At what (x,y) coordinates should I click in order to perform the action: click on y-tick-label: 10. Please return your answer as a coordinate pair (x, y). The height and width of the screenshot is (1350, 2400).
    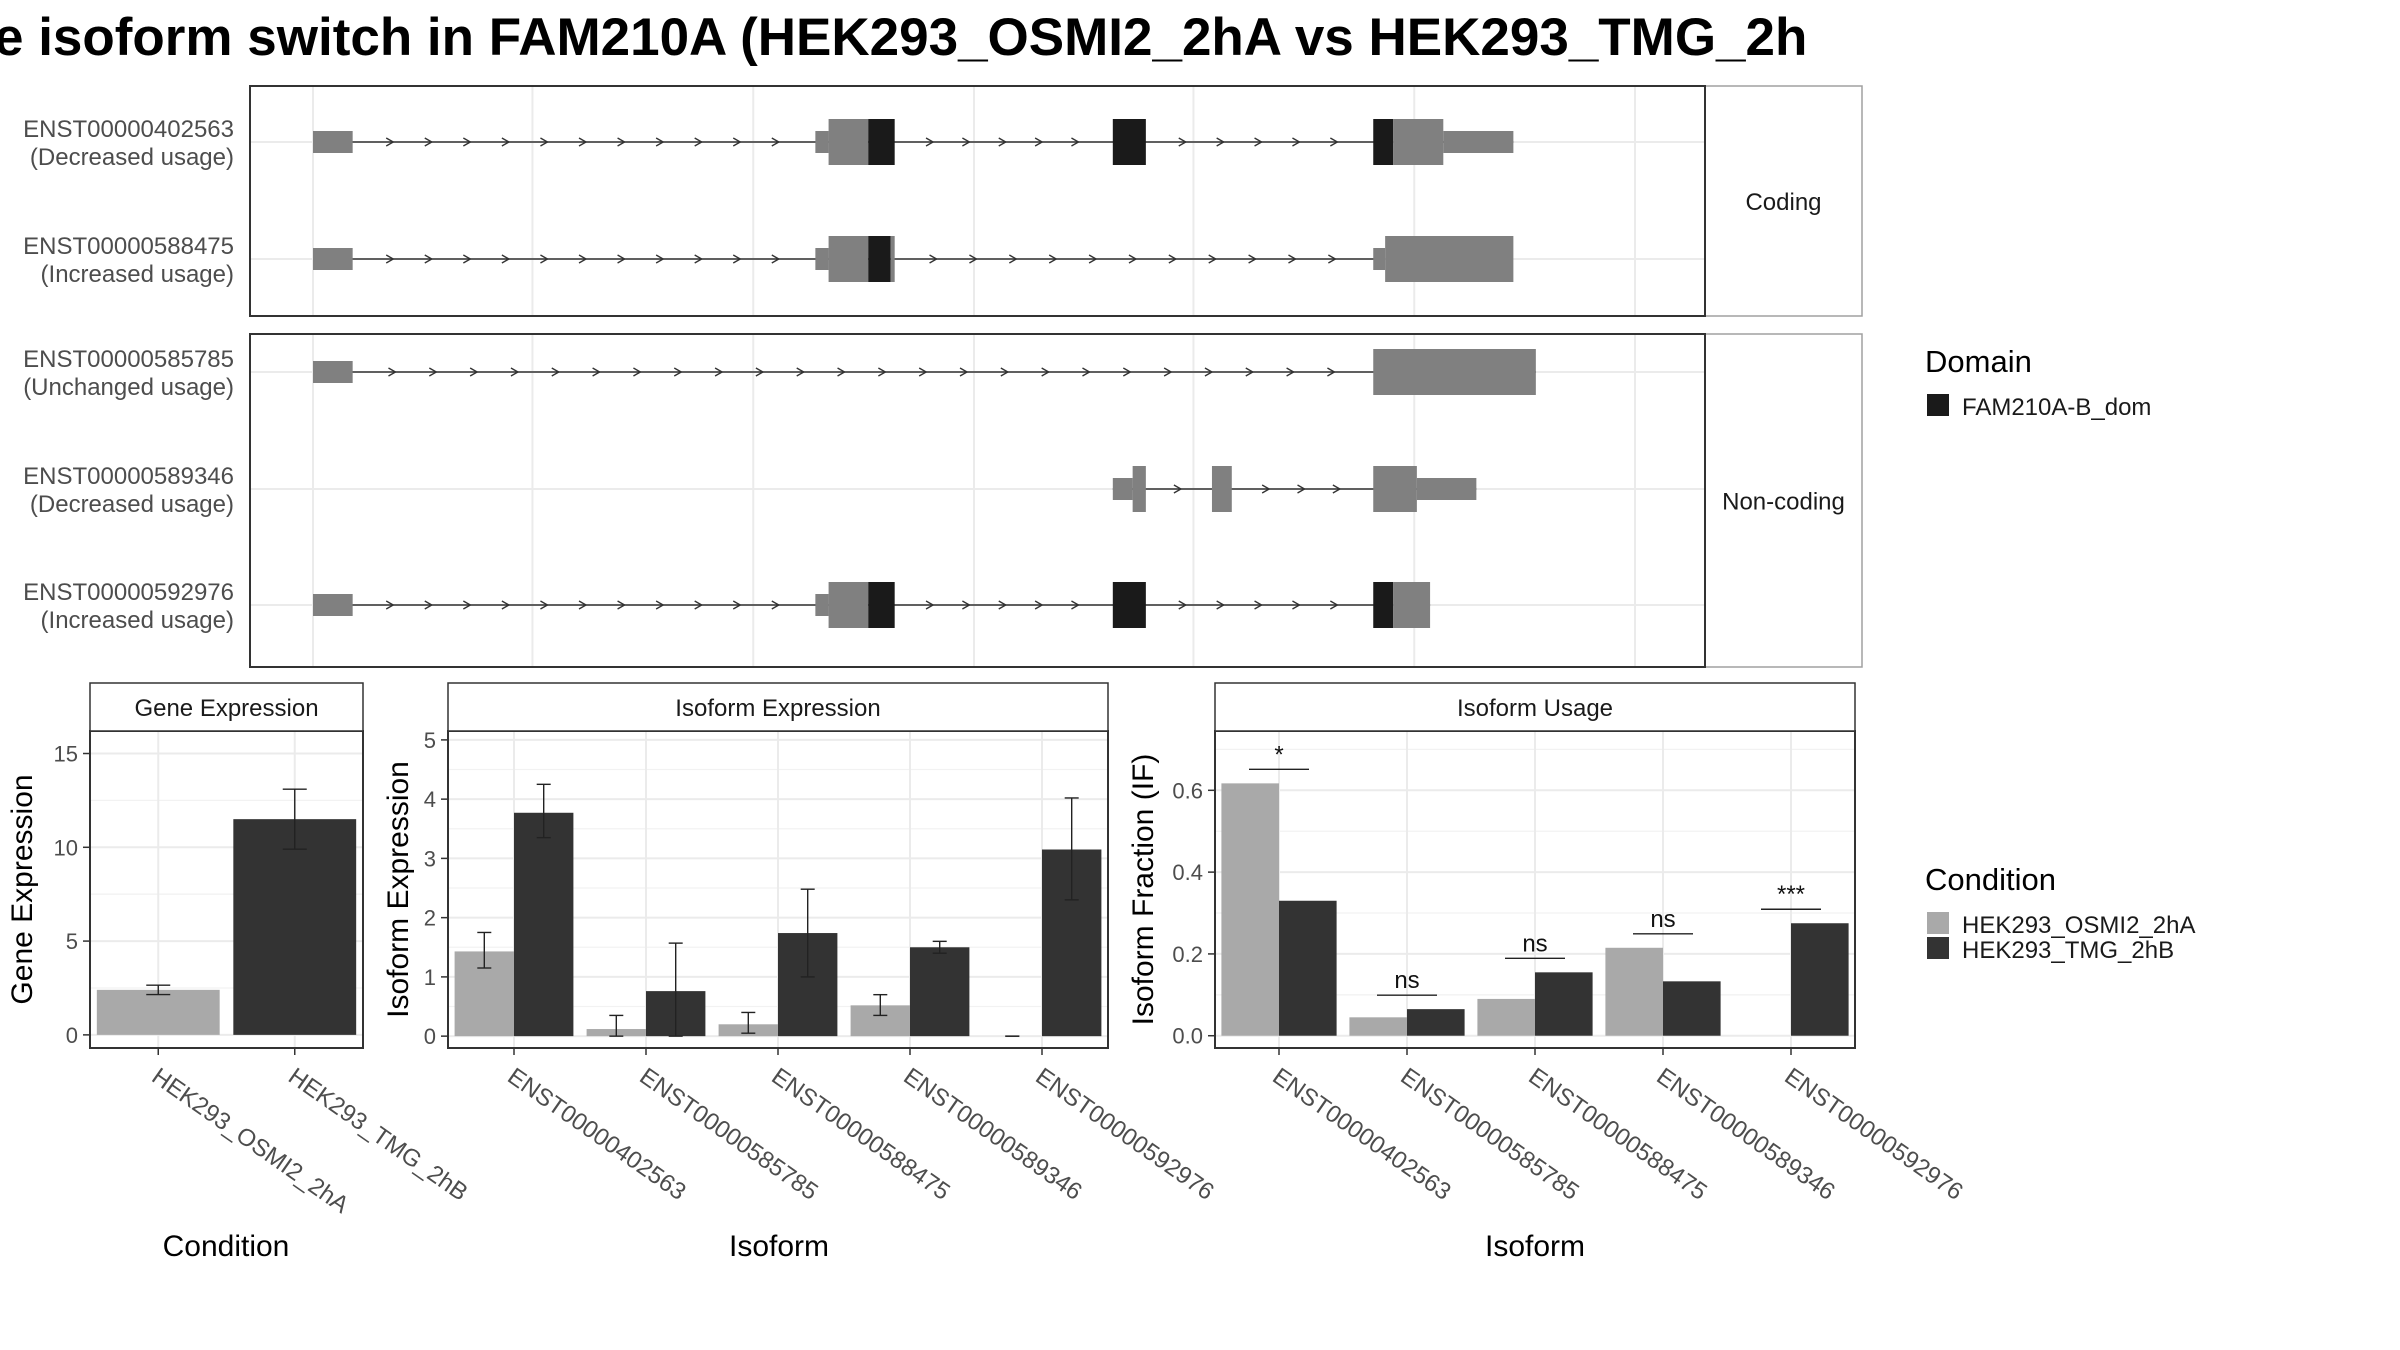
    Looking at the image, I should click on (66, 847).